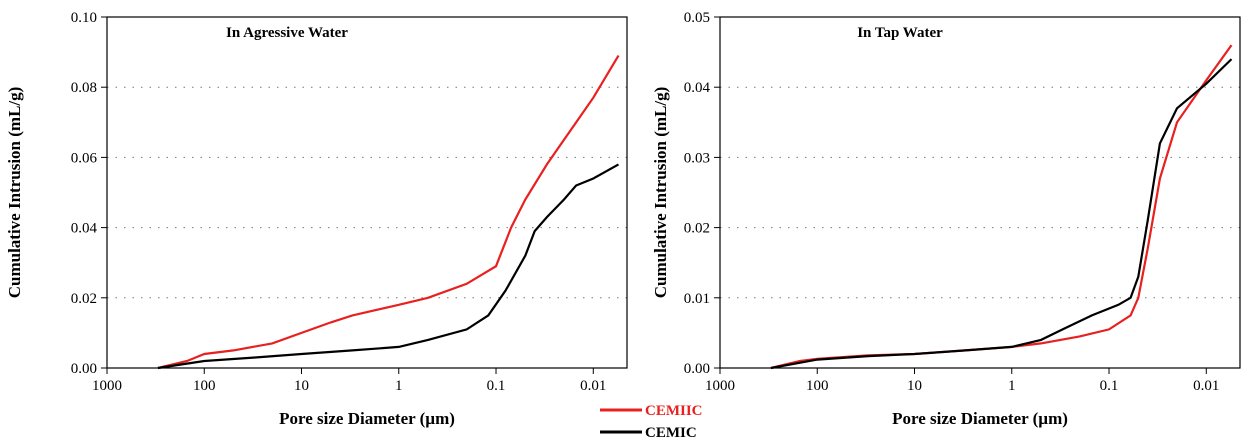  What do you see at coordinates (84, 18) in the screenshot?
I see `y-tick-label: 0.10` at bounding box center [84, 18].